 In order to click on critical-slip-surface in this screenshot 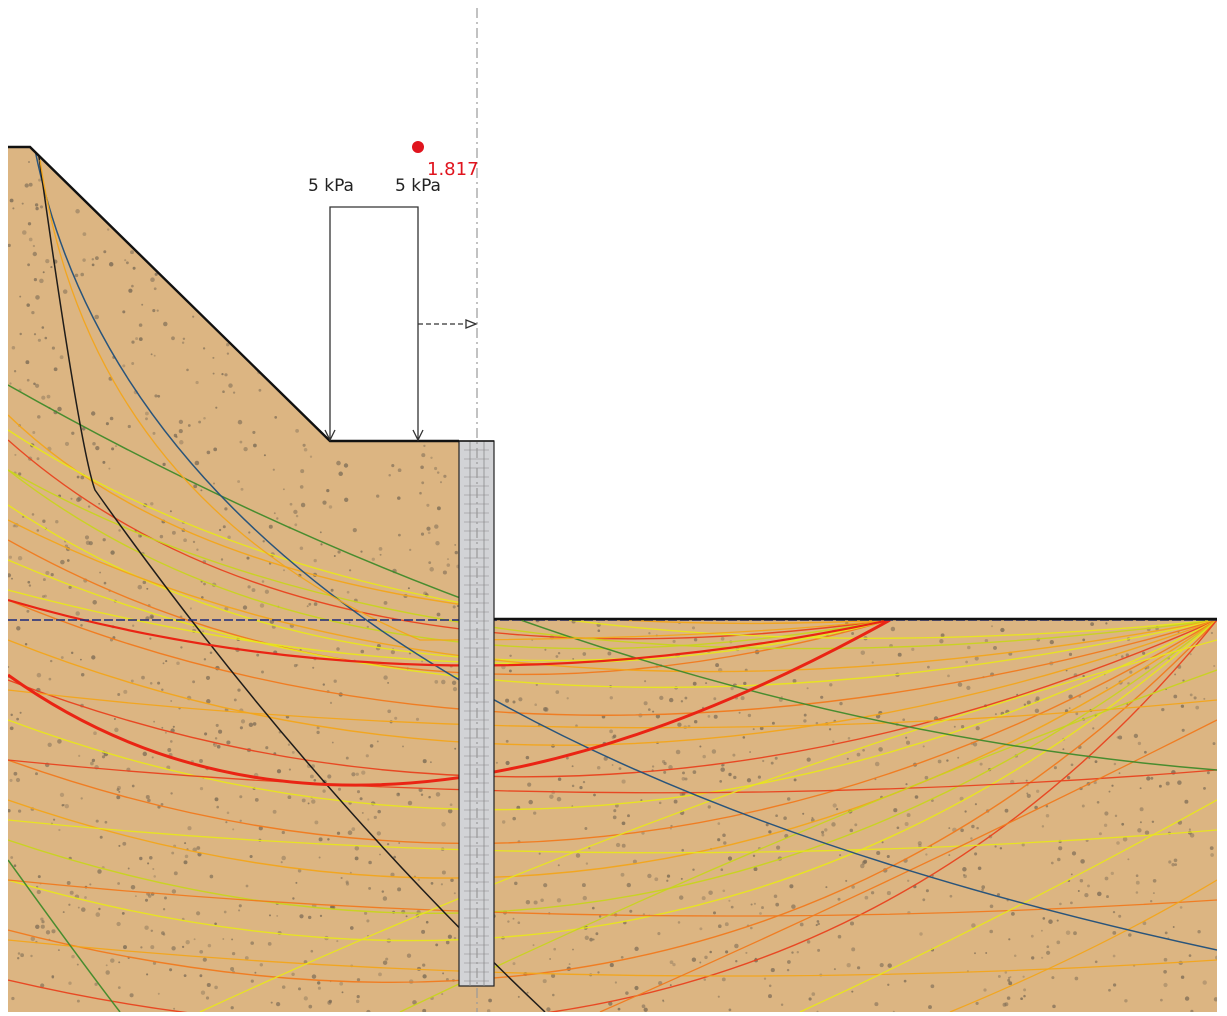, I will do `click(449, 702)`.